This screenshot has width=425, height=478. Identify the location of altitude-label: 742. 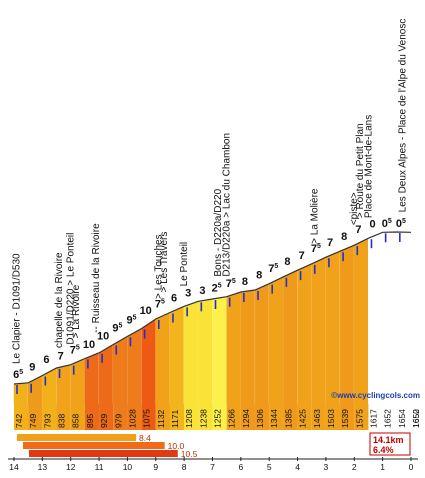
(19, 421).